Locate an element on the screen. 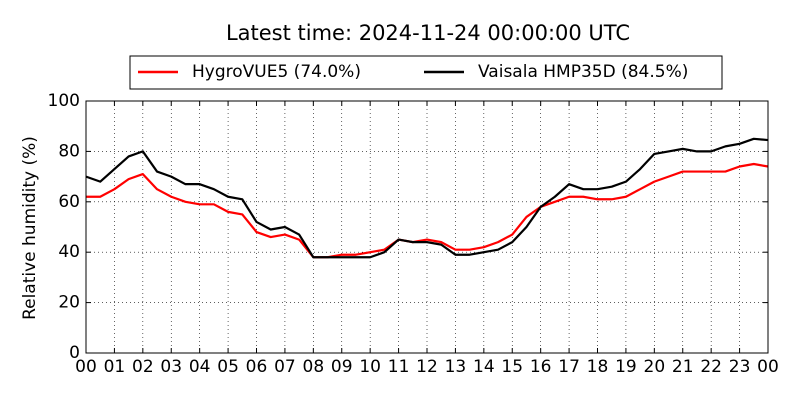 Image resolution: width=800 pixels, height=400 pixels. x-tick-label: 01 is located at coordinates (115, 367).